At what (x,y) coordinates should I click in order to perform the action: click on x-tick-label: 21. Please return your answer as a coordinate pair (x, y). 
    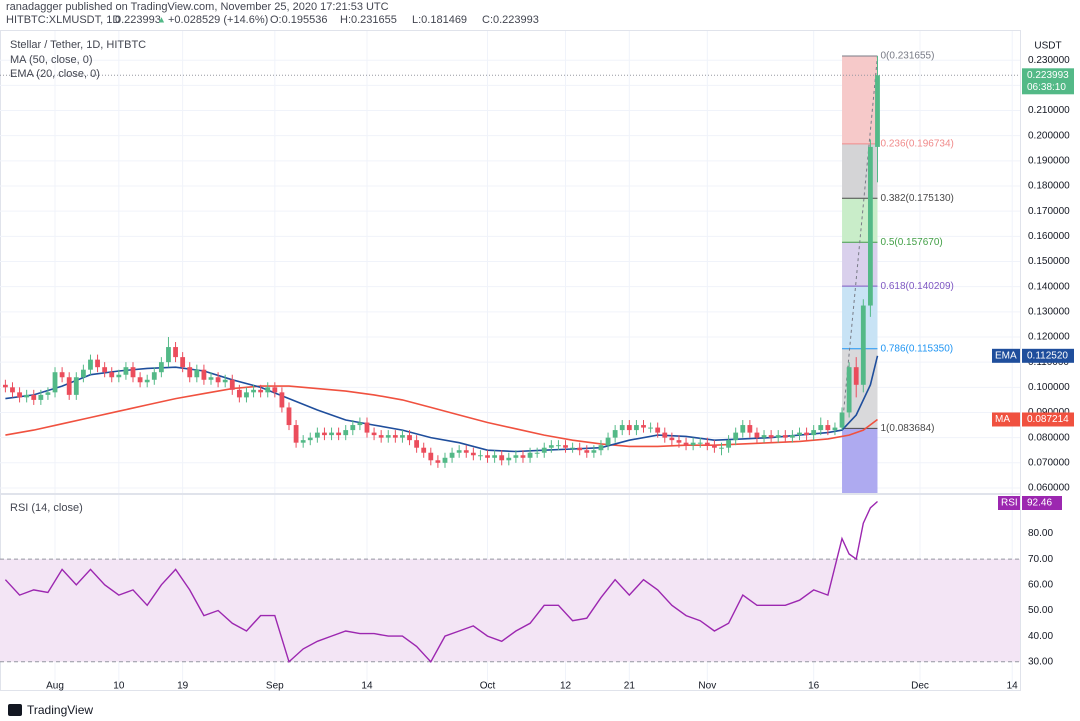
    Looking at the image, I should click on (630, 686).